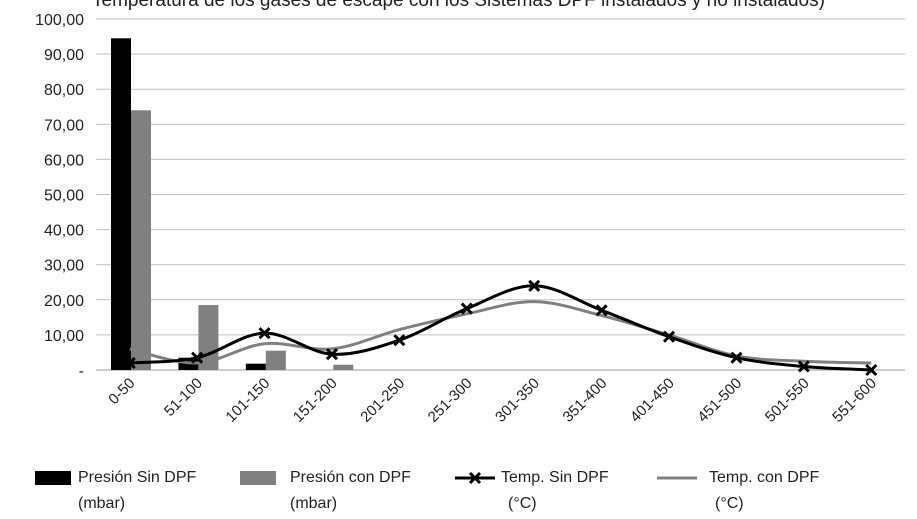 The width and height of the screenshot is (917, 519). I want to click on legend-swatch-gray-bar-icon, so click(258, 478).